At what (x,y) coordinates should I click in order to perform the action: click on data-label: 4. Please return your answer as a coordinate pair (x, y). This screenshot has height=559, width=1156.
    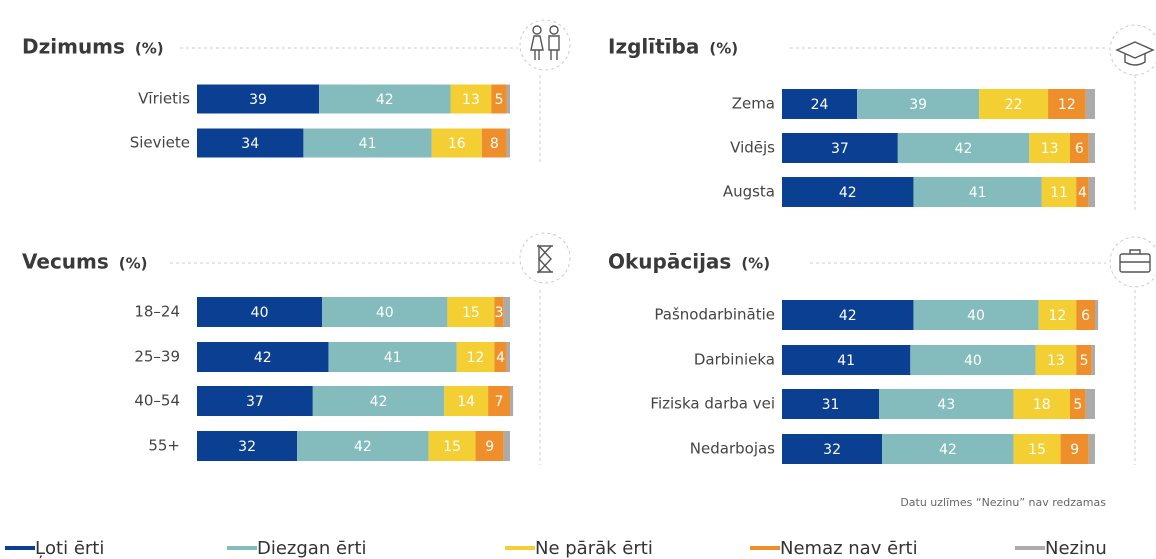
    Looking at the image, I should click on (500, 358).